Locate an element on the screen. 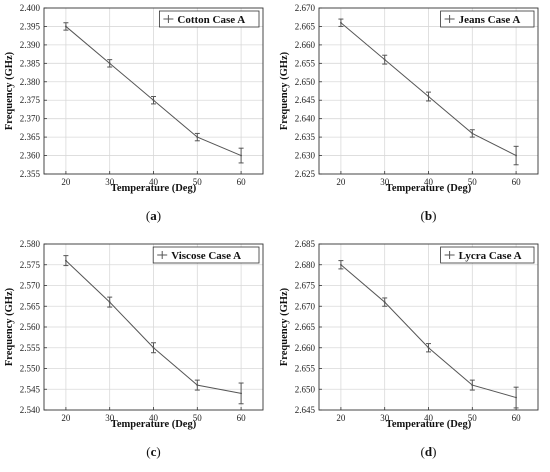 The width and height of the screenshot is (550, 472). y-tick-label: 2.400 is located at coordinates (30, 8).